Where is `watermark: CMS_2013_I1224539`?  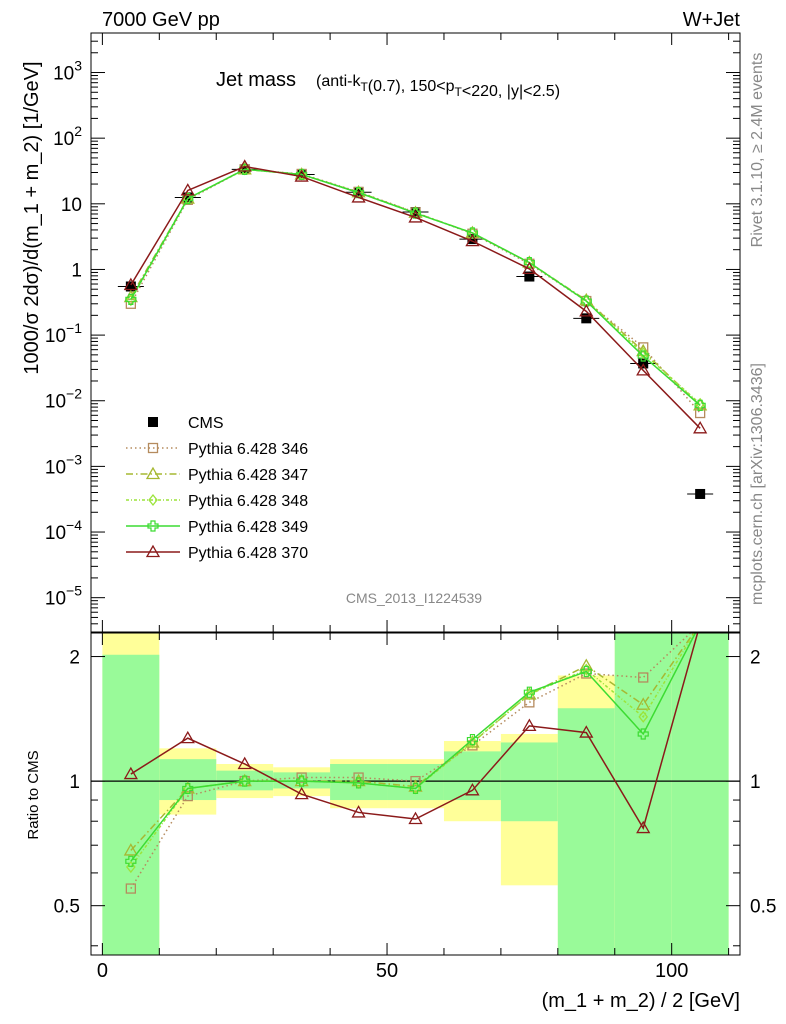 watermark: CMS_2013_I1224539 is located at coordinates (414, 598).